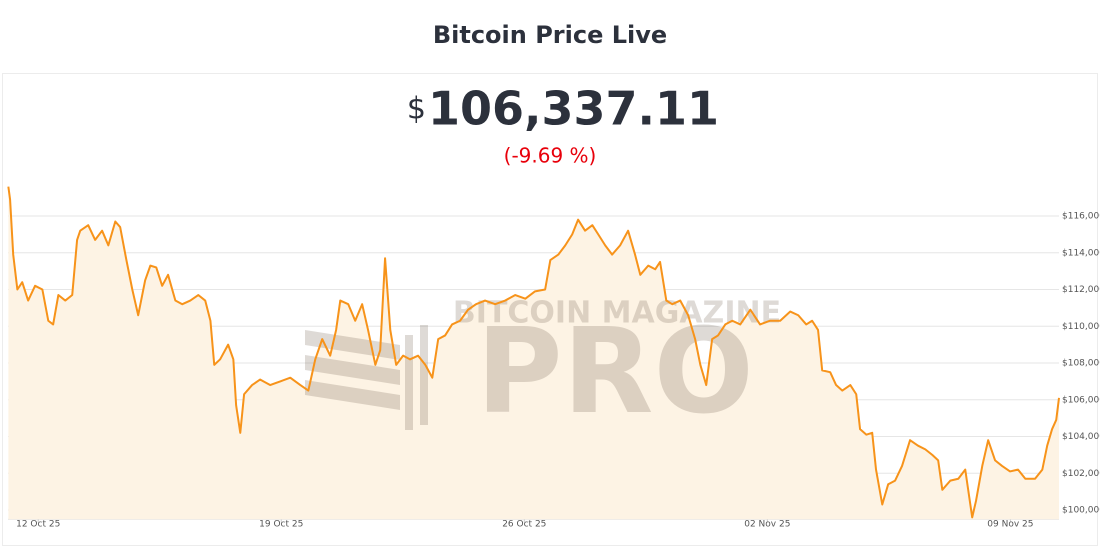 Image resolution: width=1100 pixels, height=548 pixels. Describe the element at coordinates (38, 525) in the screenshot. I see `x-tick-label: 12 Oct 25` at that location.